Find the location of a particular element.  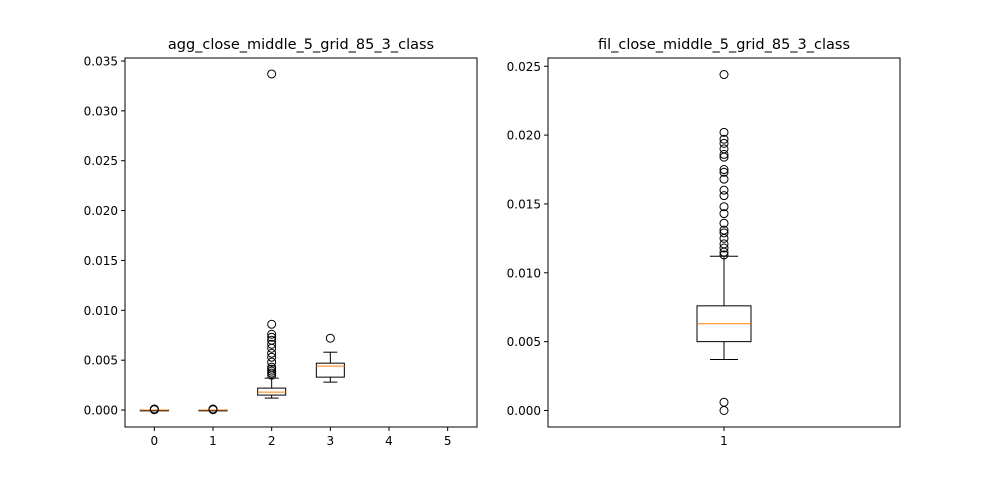

y-tick-label: 0.030 is located at coordinates (101, 111).